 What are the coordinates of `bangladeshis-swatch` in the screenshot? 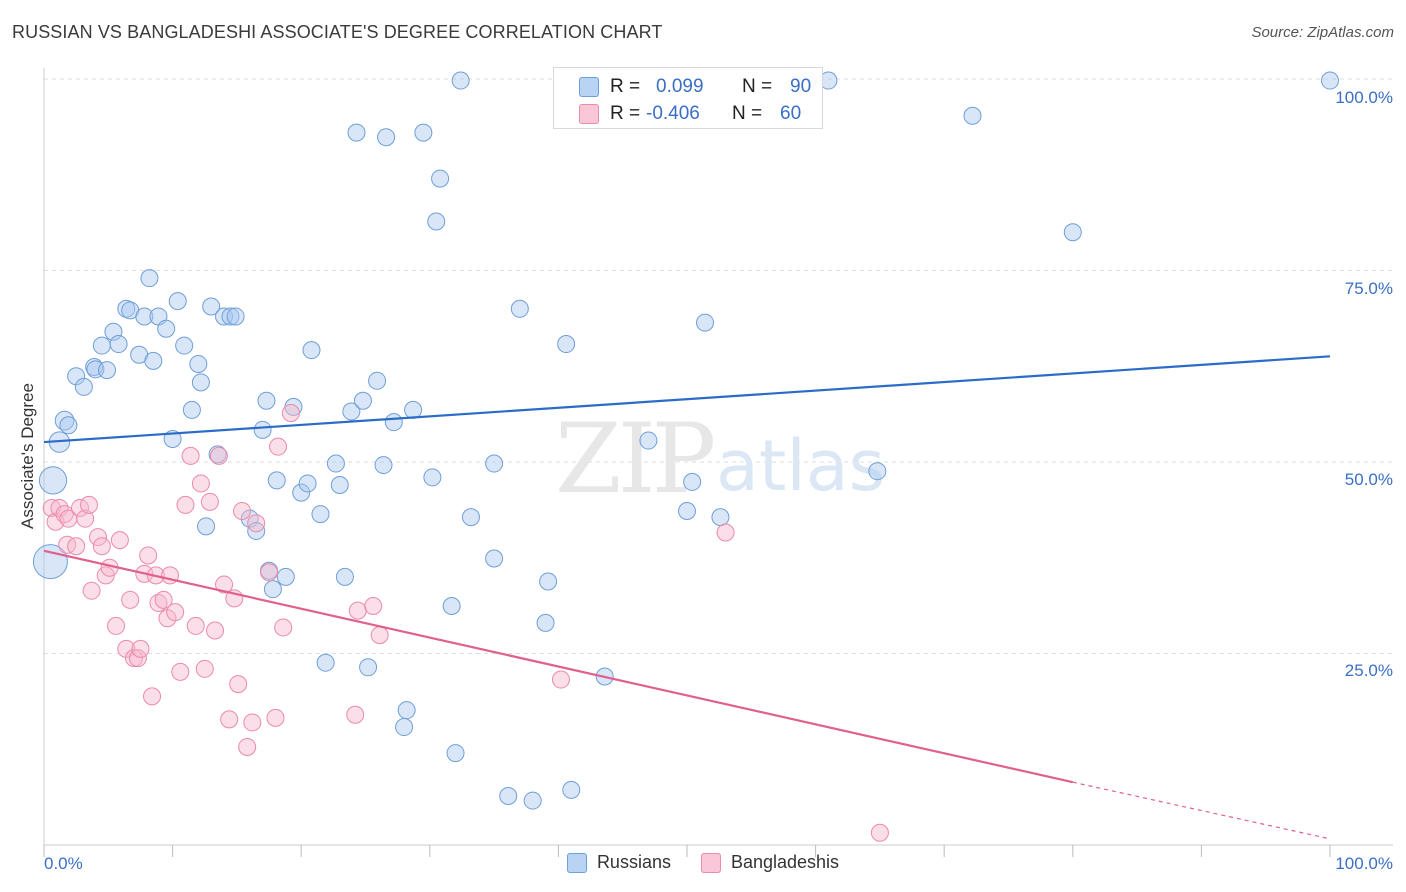 It's located at (710, 862).